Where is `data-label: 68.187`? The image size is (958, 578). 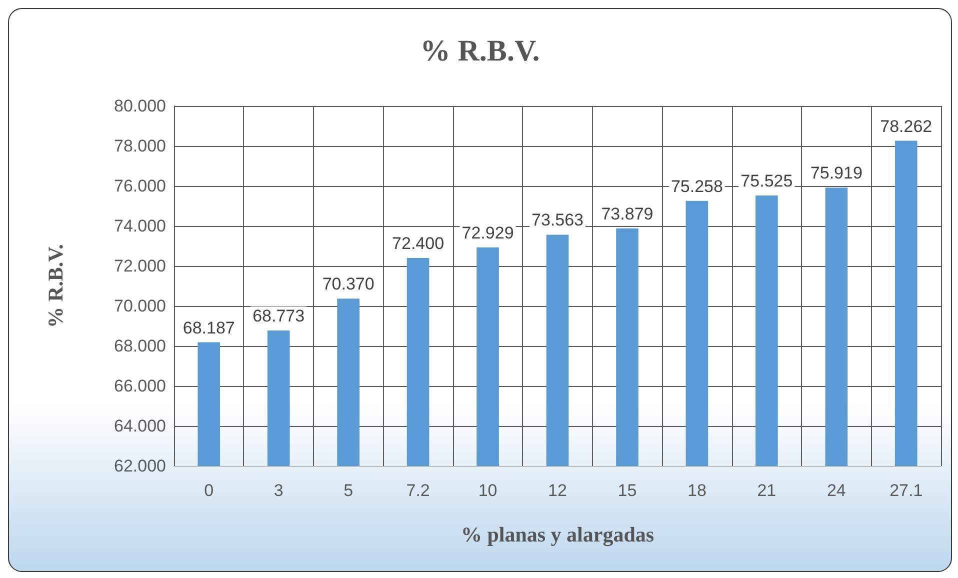
data-label: 68.187 is located at coordinates (208, 328).